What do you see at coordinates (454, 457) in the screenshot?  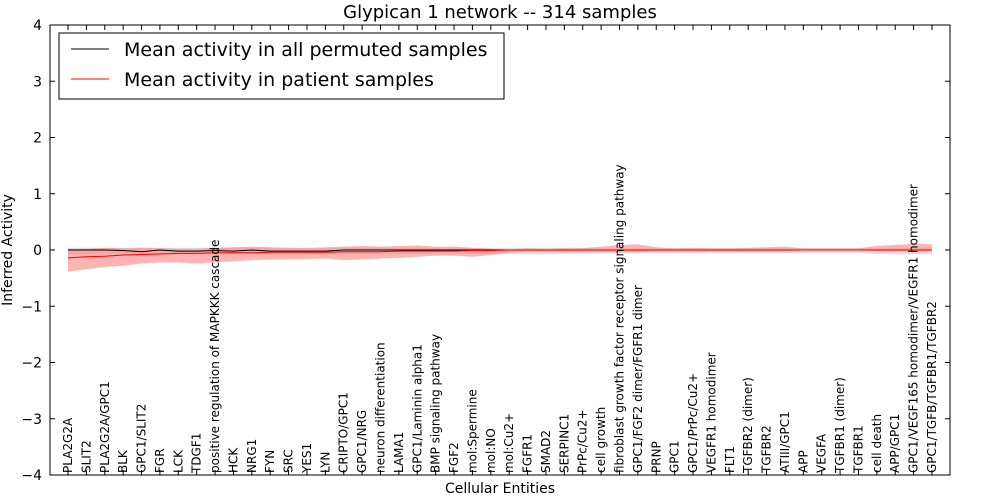 I see `x-category-label: FGF2` at bounding box center [454, 457].